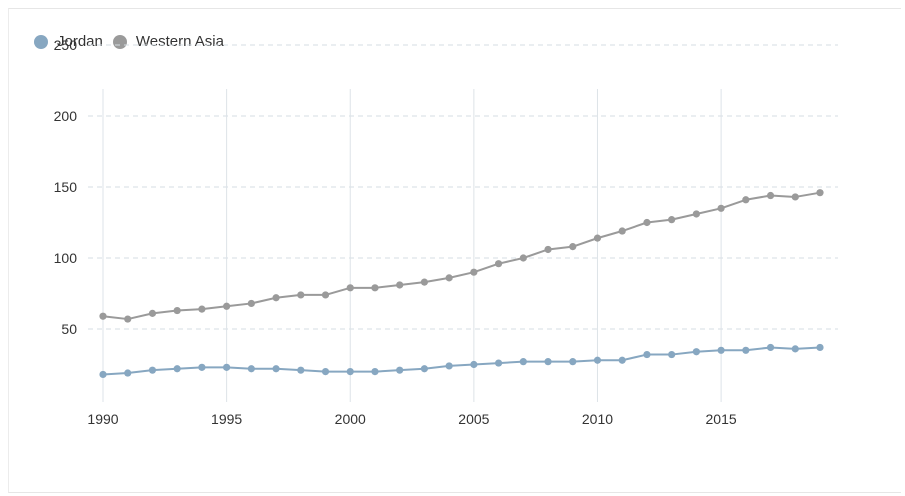  What do you see at coordinates (179, 41) in the screenshot?
I see `legend-label-western-asia: Western Asia` at bounding box center [179, 41].